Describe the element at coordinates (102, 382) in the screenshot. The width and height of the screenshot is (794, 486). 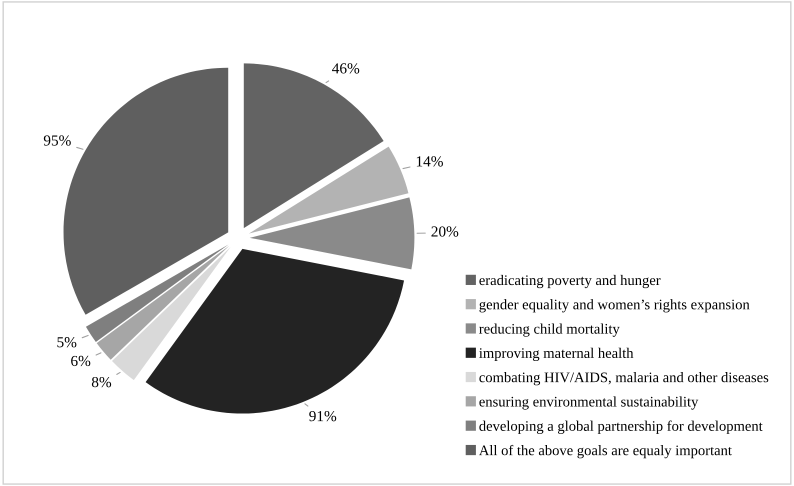
I see `data-label: 8%` at that location.